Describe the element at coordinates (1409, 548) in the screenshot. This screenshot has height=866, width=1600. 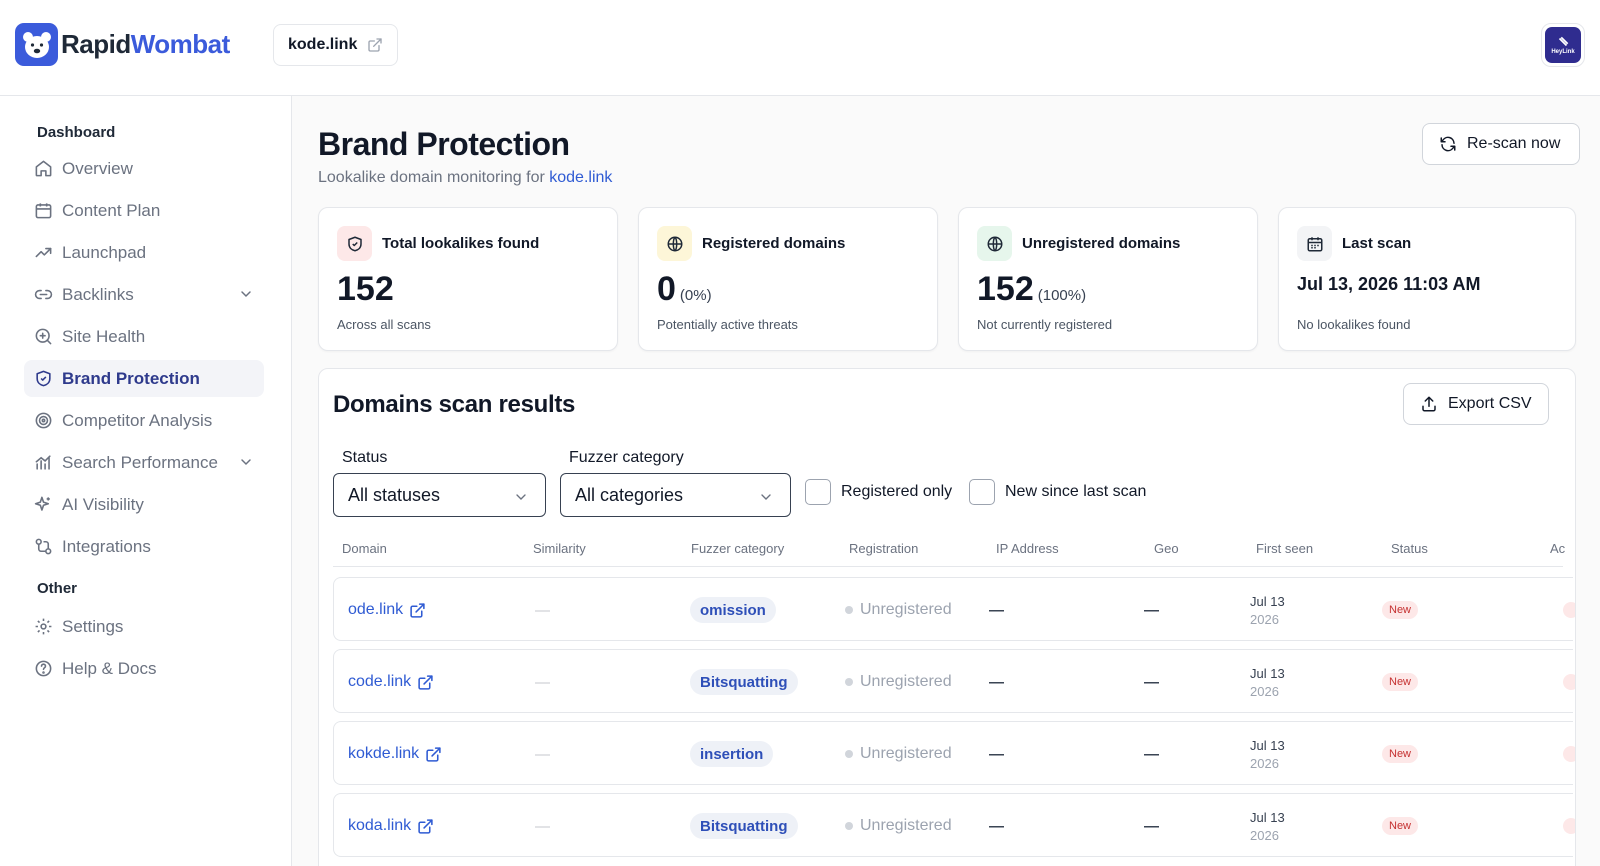
I see `col-status: Status` at that location.